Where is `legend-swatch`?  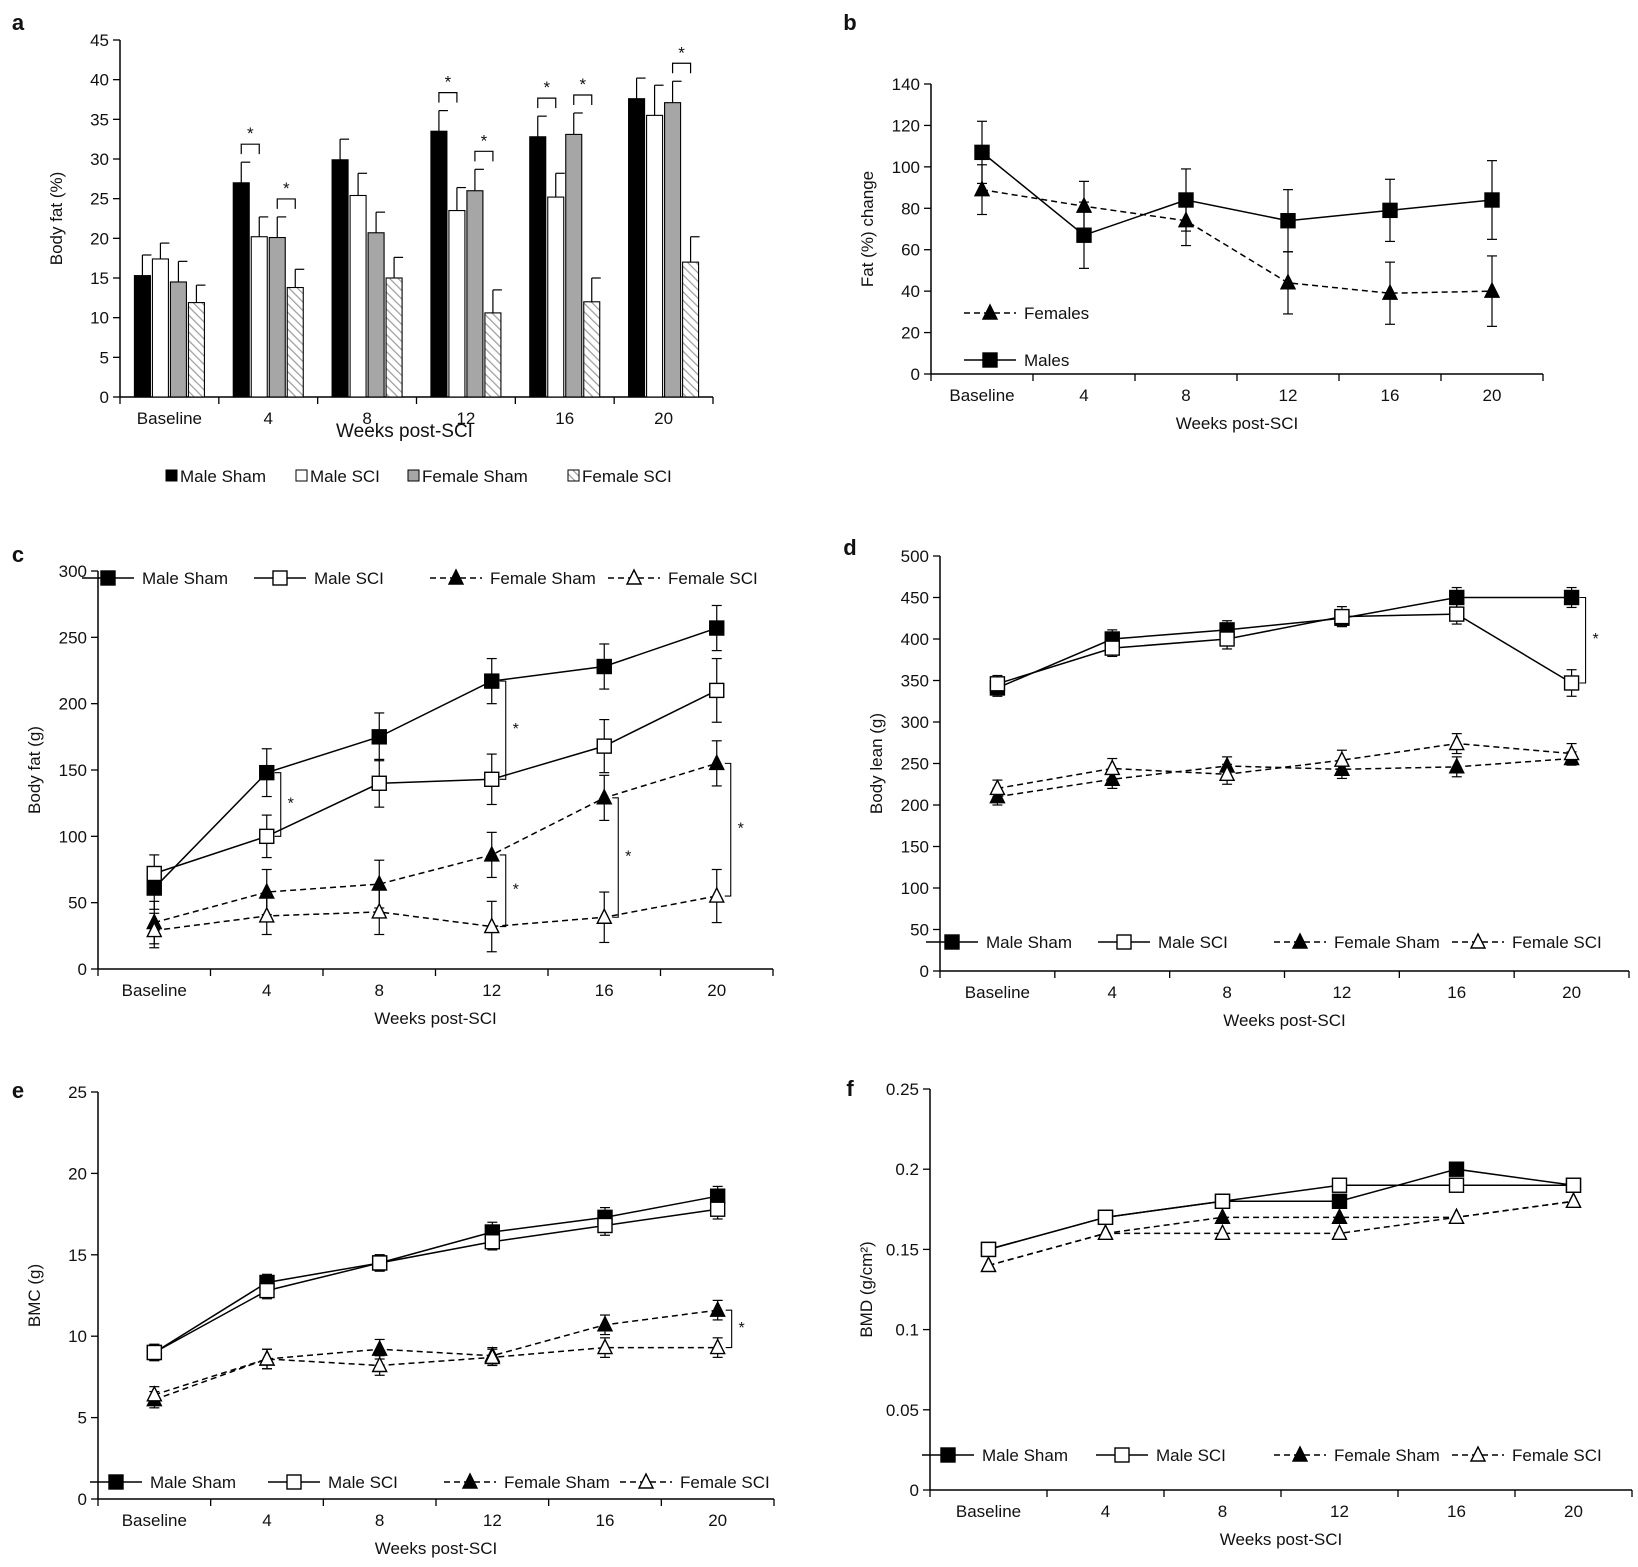
legend-swatch is located at coordinates (573, 475).